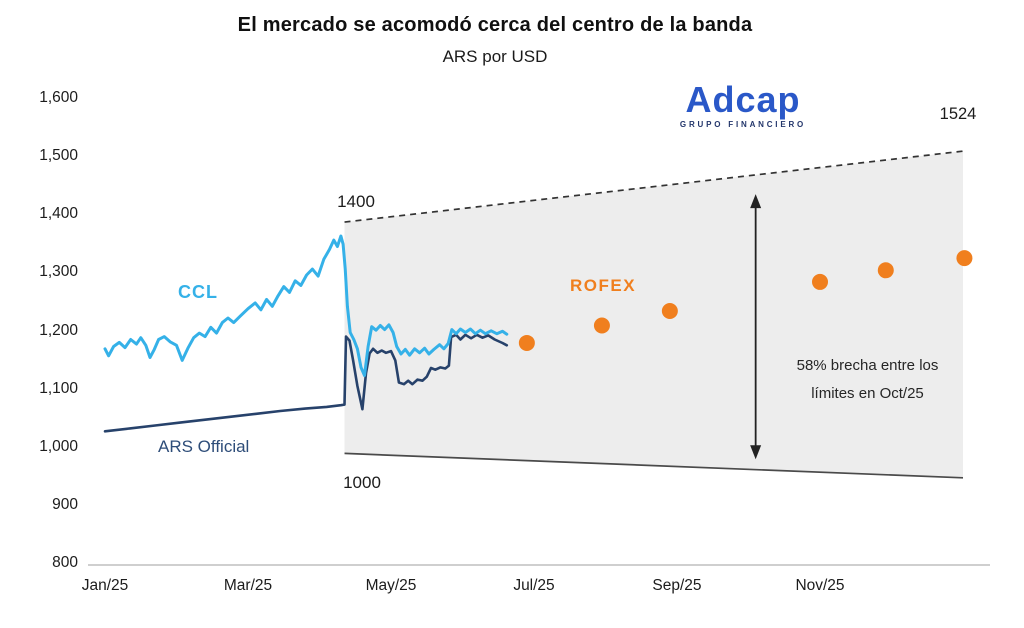  I want to click on y-axis-tick: 1,400, so click(58, 214).